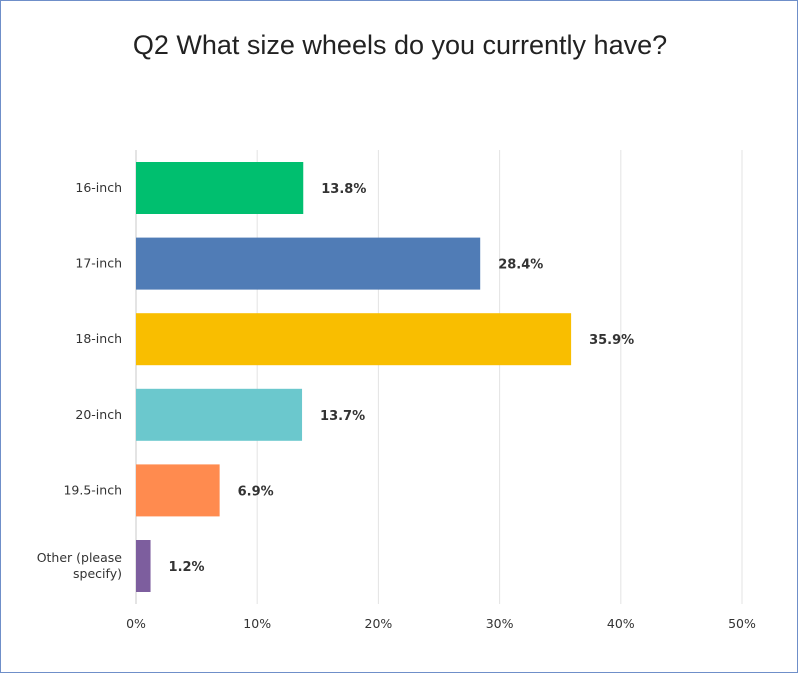  What do you see at coordinates (742, 623) in the screenshot?
I see `x-tick-label: 50%` at bounding box center [742, 623].